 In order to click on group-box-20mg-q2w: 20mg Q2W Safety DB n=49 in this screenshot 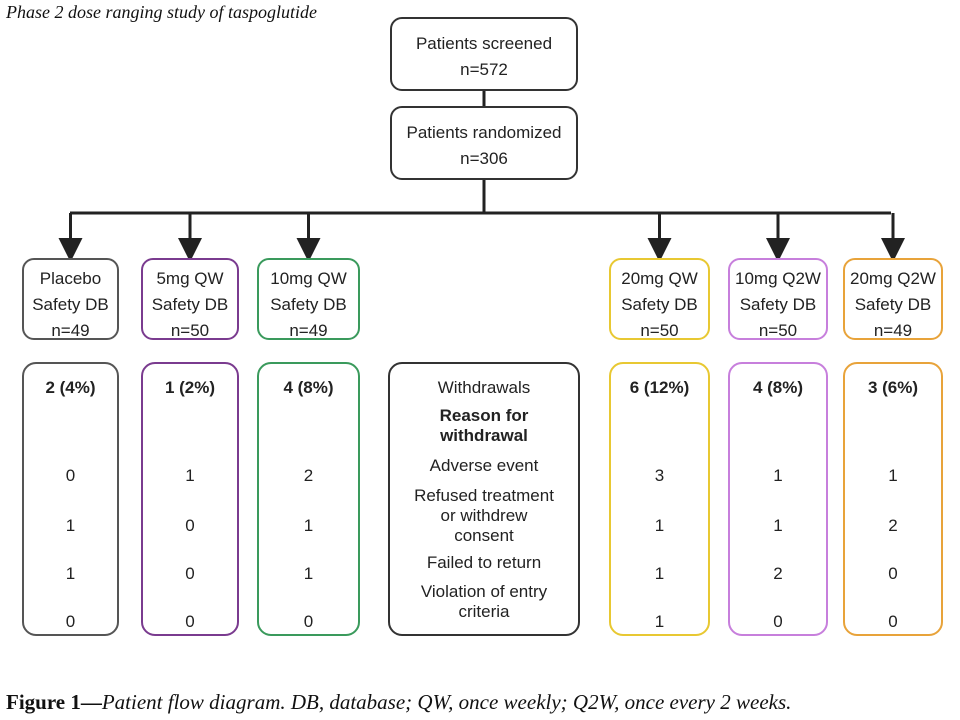, I will do `click(893, 299)`.